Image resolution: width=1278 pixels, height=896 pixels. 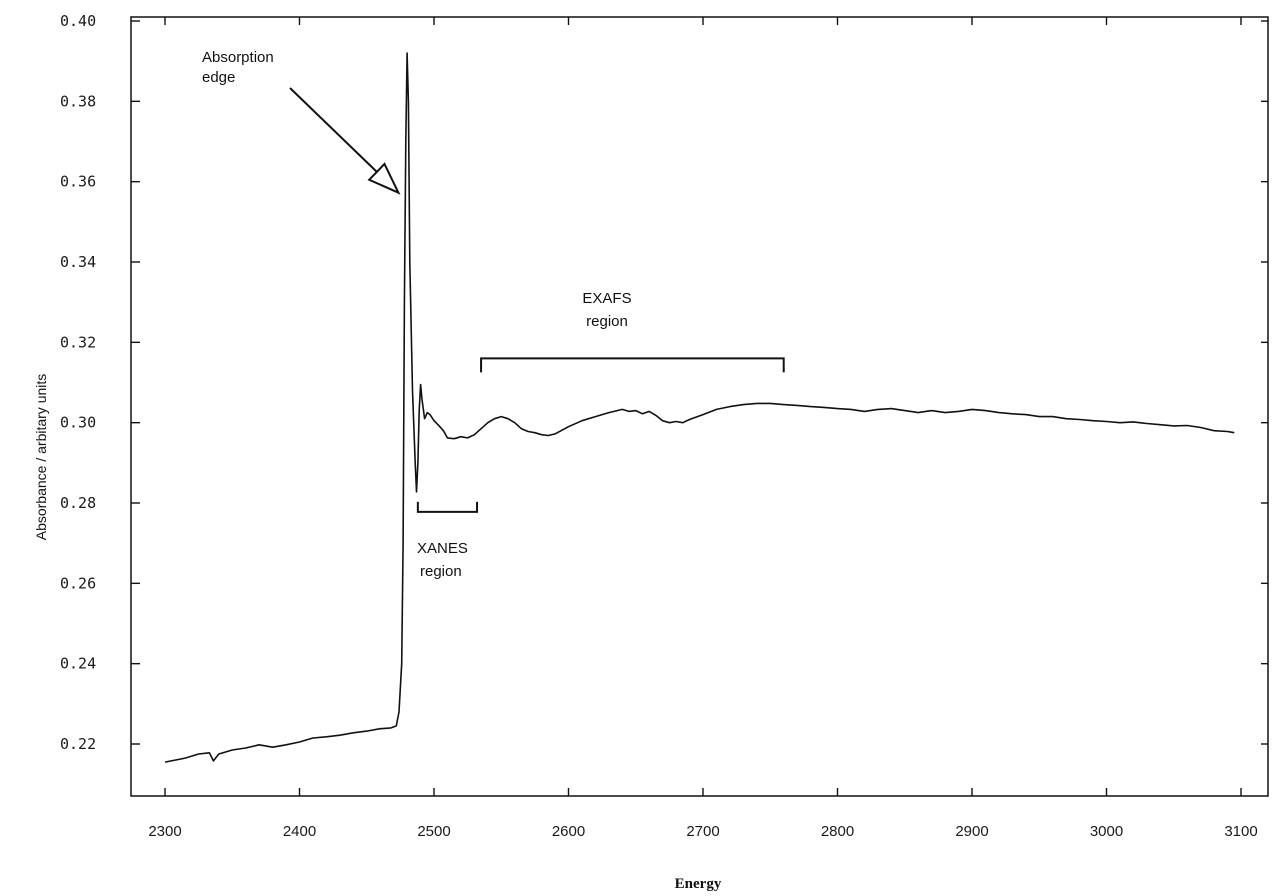 What do you see at coordinates (632, 365) in the screenshot?
I see `exafs-bracket` at bounding box center [632, 365].